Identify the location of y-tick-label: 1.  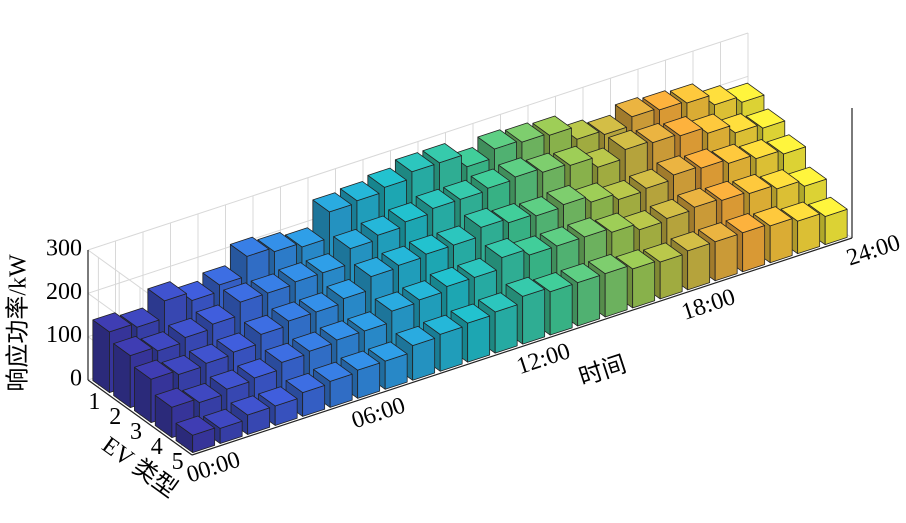
(94, 402).